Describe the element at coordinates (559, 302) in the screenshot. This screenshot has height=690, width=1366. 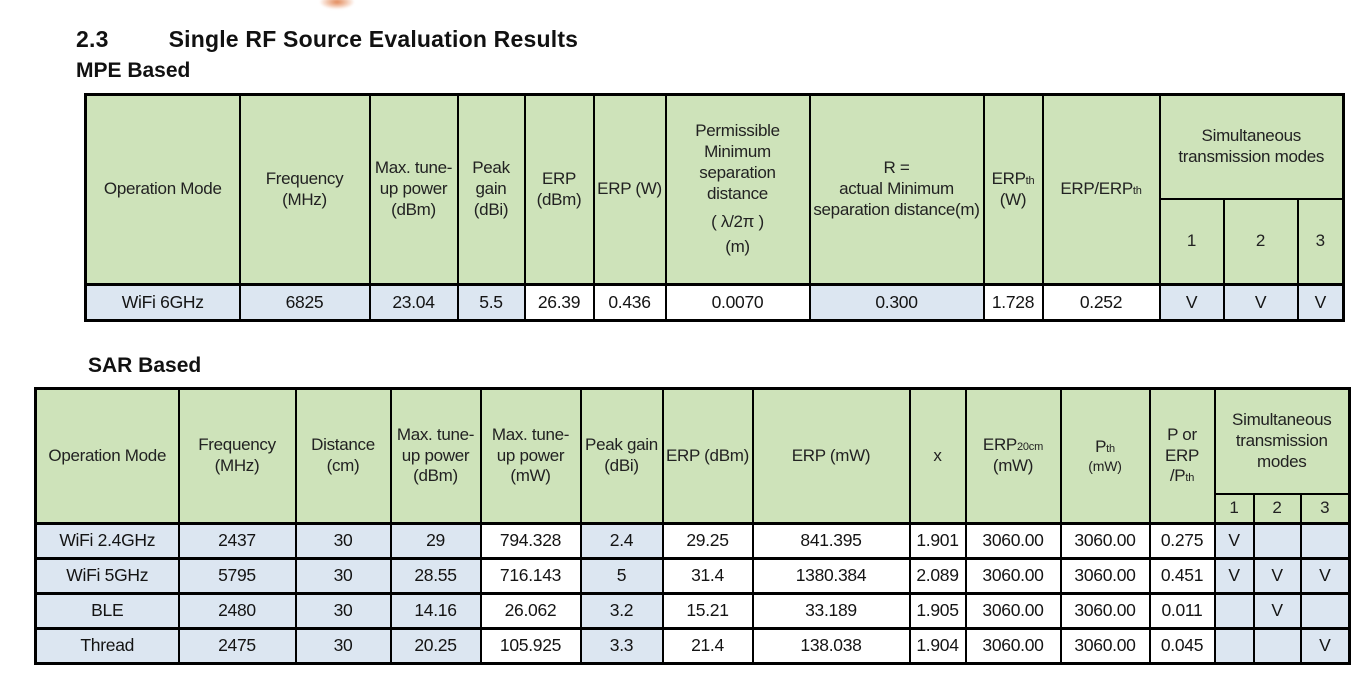
I see `mpe-cell-erp-dbm: 26.39` at that location.